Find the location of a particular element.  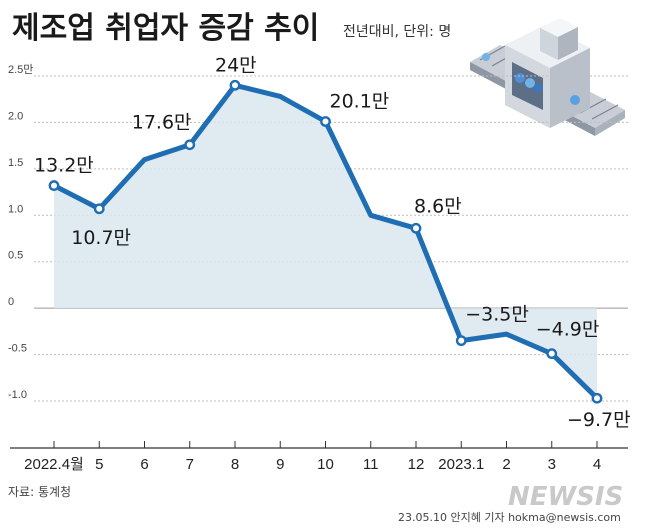

y-tick-label: 0.5 is located at coordinates (15, 256).